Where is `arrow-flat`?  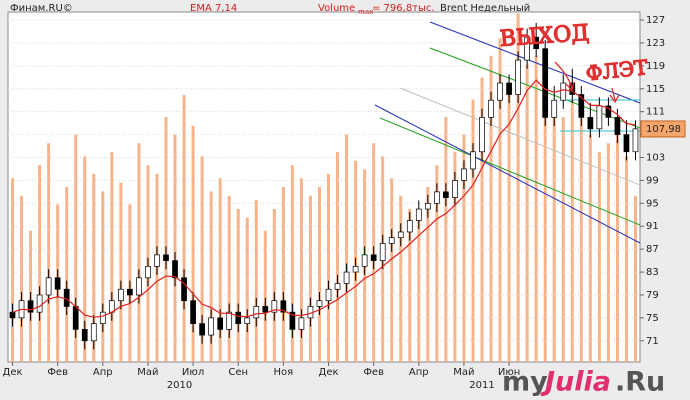 arrow-flat is located at coordinates (614, 95).